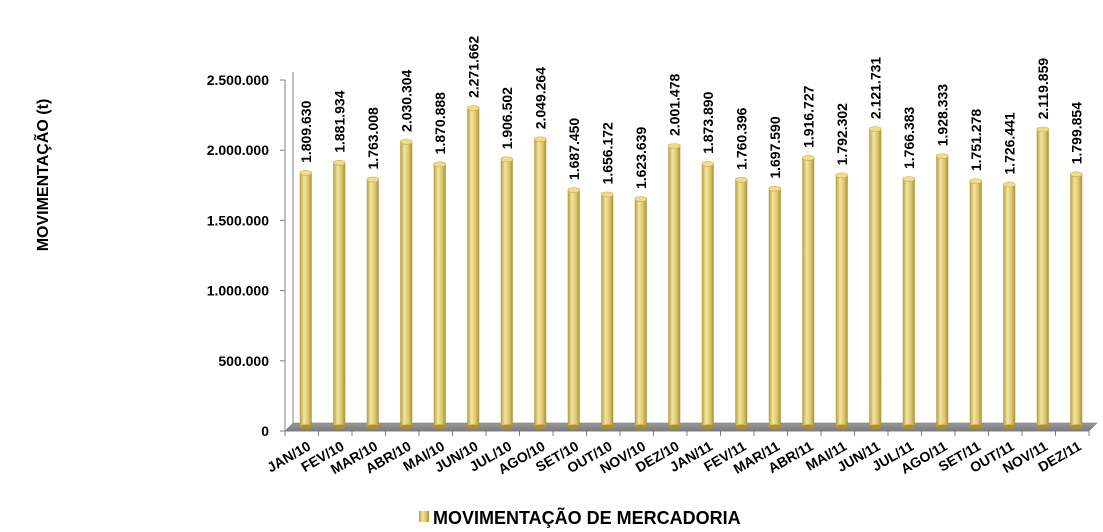 The width and height of the screenshot is (1103, 532). I want to click on data-label: 1.656.172, so click(607, 153).